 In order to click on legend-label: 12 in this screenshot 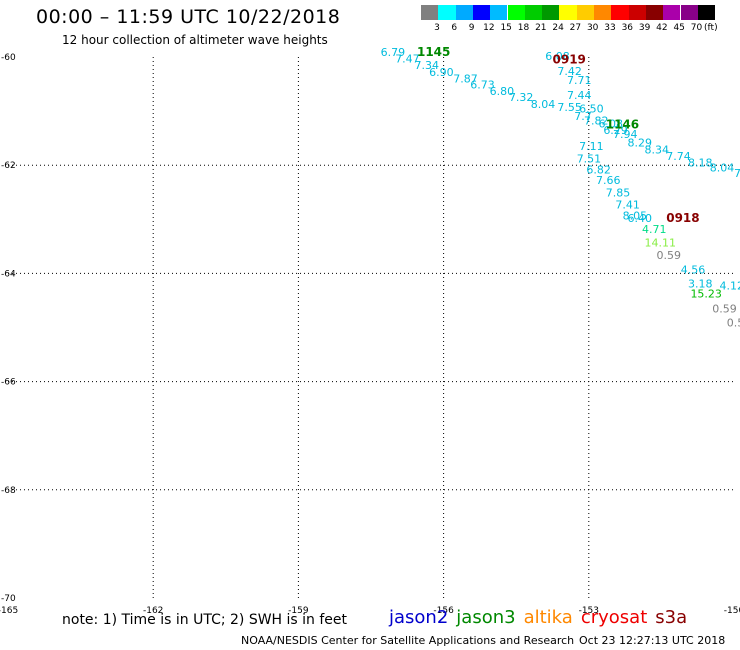, I will do `click(489, 28)`.